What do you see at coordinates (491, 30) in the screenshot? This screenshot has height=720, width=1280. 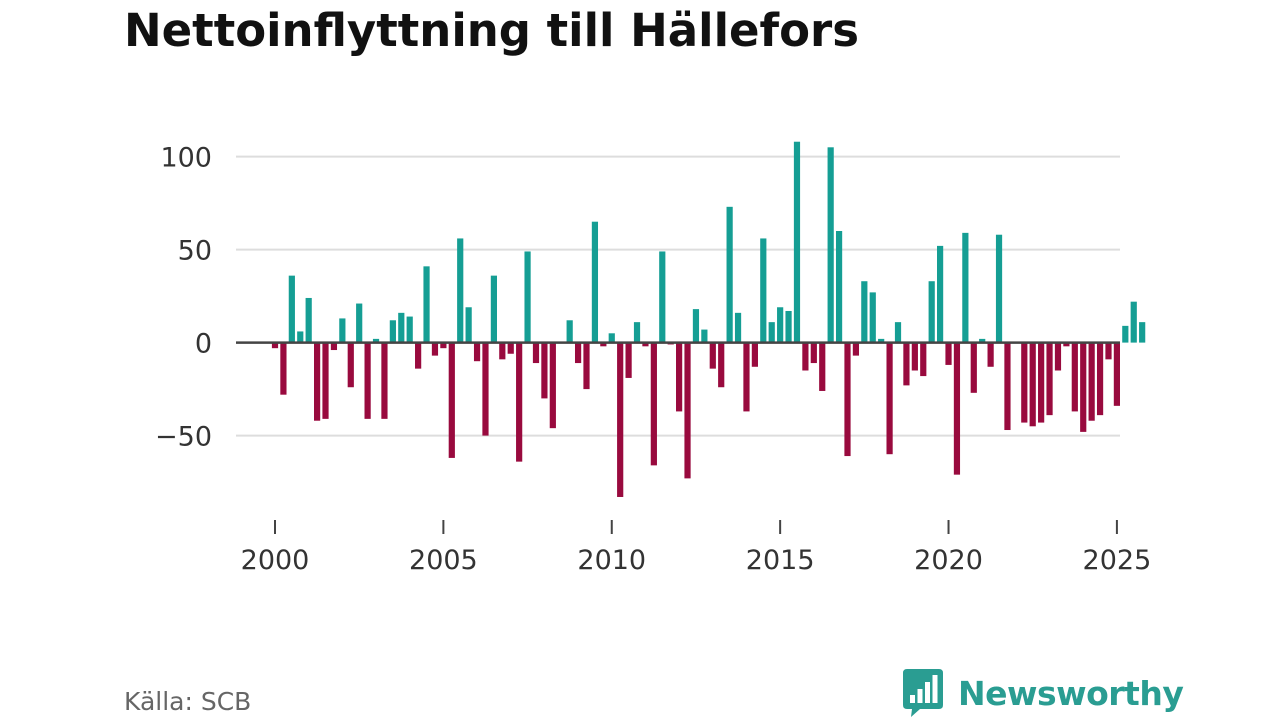 I see `chart-title: Nettoinflyttning till Hällefors` at bounding box center [491, 30].